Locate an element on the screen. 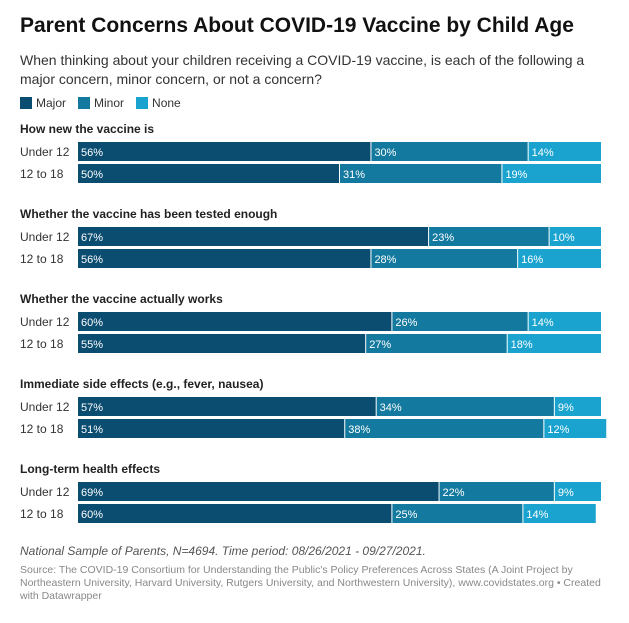  data-label-none: 18% is located at coordinates (522, 345).